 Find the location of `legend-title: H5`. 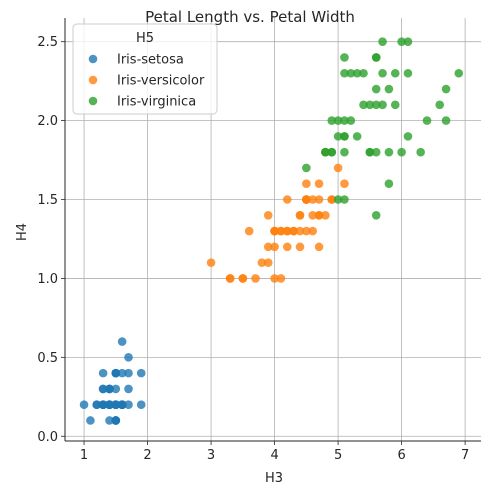

legend-title: H5 is located at coordinates (145, 38).